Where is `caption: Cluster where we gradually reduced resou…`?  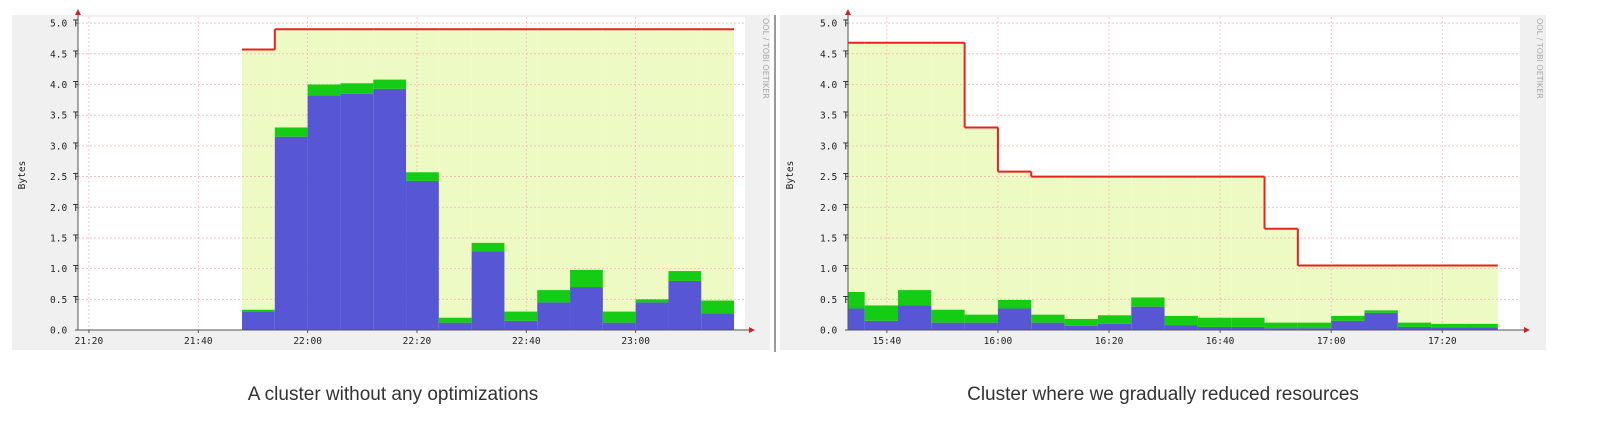 caption: Cluster where we gradually reduced resou… is located at coordinates (1163, 394).